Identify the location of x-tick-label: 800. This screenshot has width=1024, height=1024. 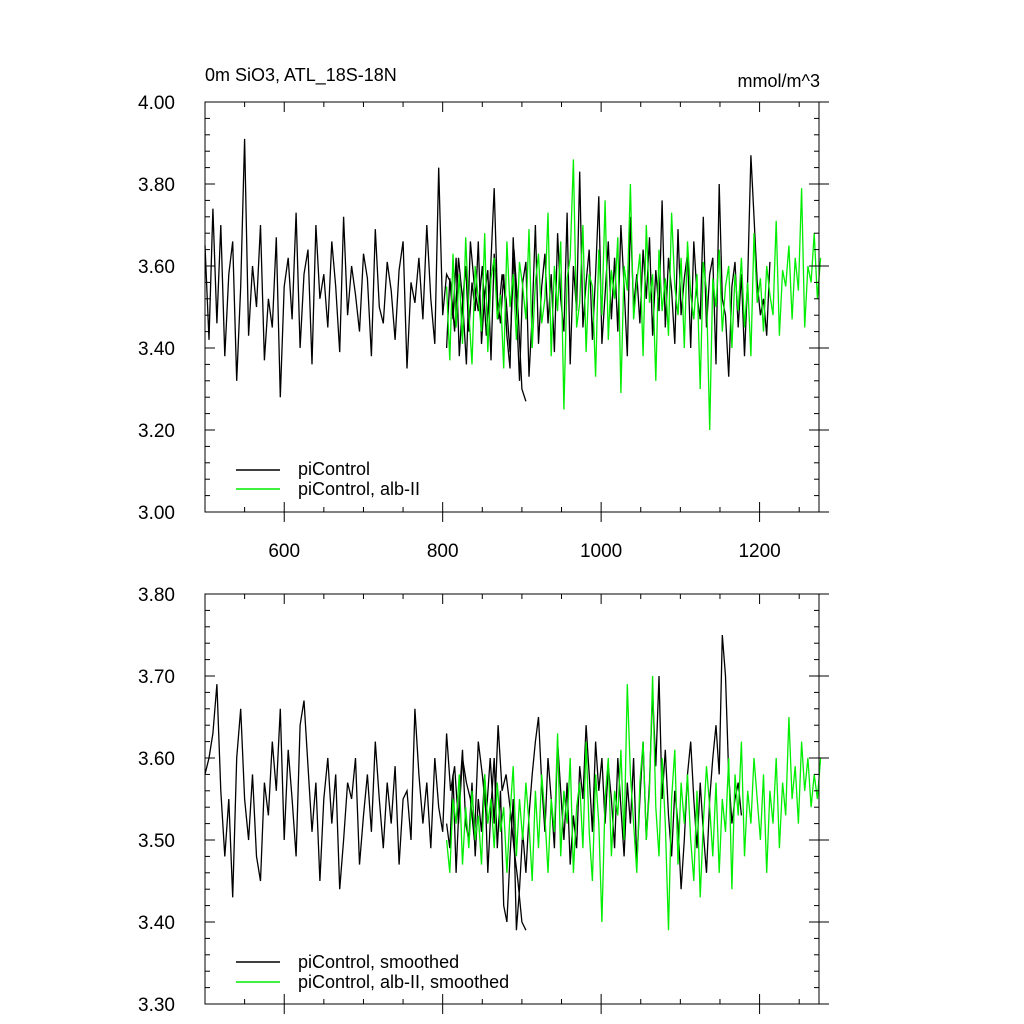
(443, 551).